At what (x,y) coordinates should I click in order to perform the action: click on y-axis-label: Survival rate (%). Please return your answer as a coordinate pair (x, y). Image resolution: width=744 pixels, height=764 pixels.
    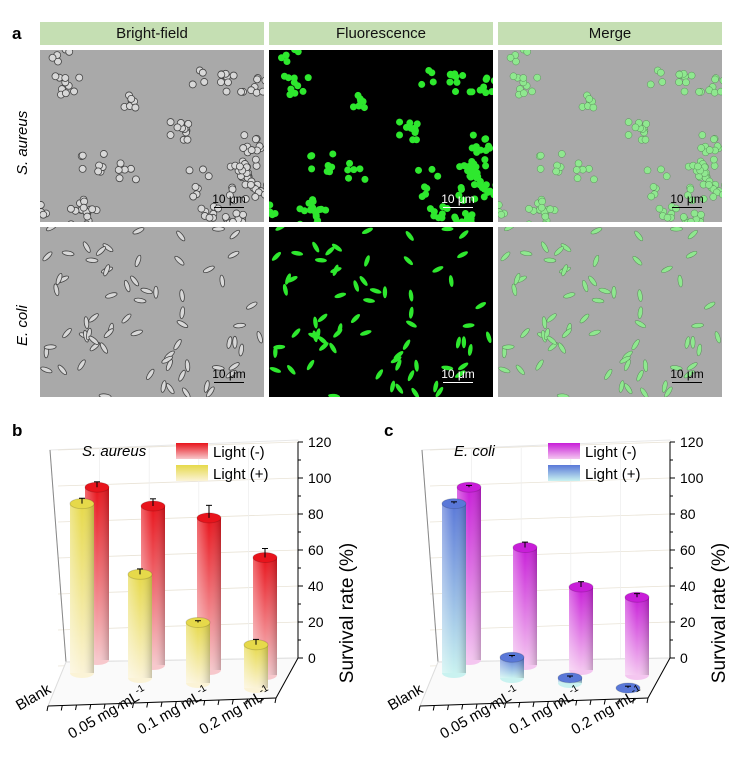
    Looking at the image, I should click on (719, 613).